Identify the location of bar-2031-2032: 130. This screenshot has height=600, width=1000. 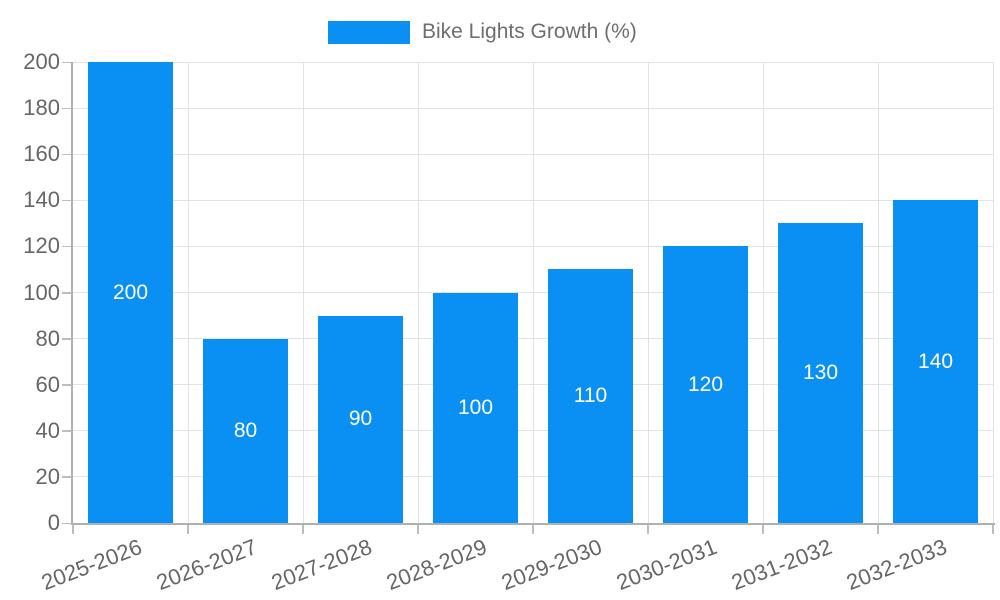
(820, 373).